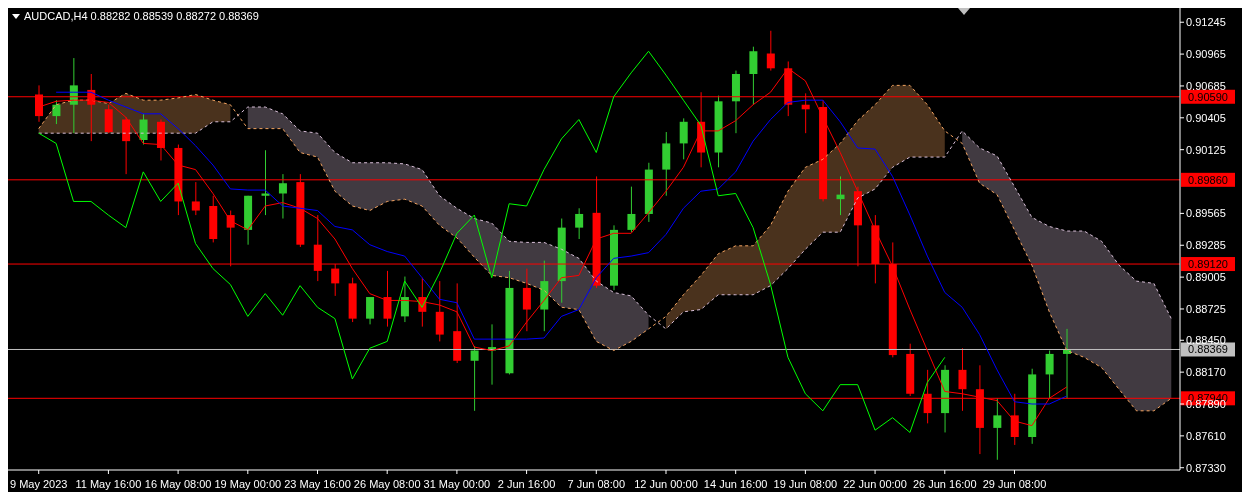 This screenshot has width=1250, height=500. What do you see at coordinates (1206, 213) in the screenshot?
I see `y-tick-label: 0.89565` at bounding box center [1206, 213].